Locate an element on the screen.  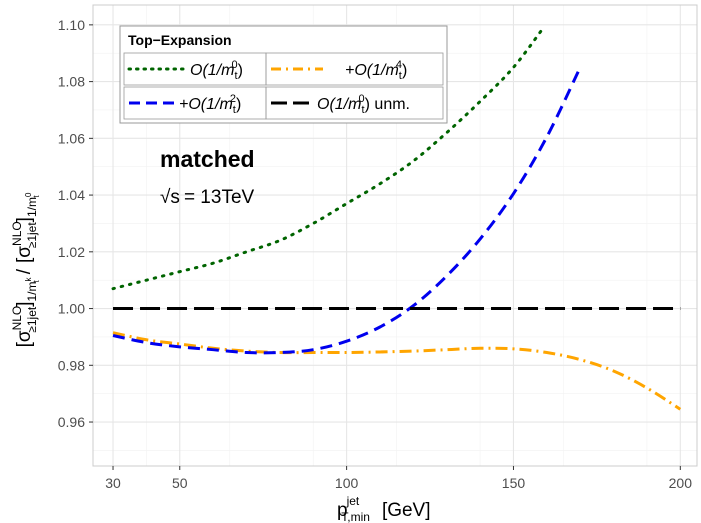
y-label-num-close: ] is located at coordinates (24, 304).